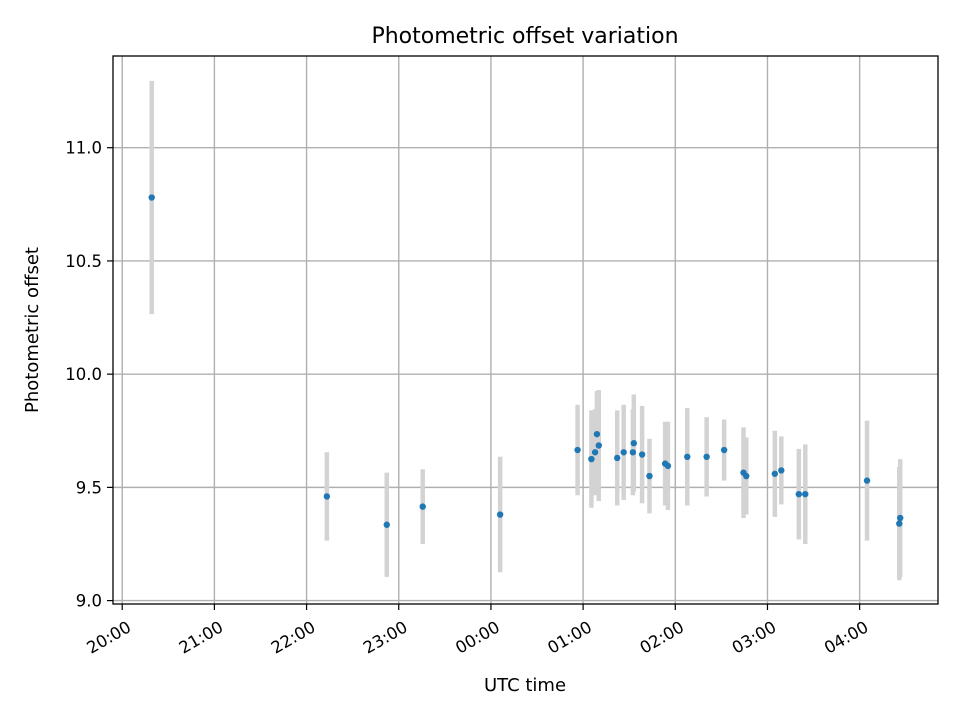 The height and width of the screenshot is (720, 960). Describe the element at coordinates (201, 637) in the screenshot. I see `x-tick-label: 21:00` at that location.